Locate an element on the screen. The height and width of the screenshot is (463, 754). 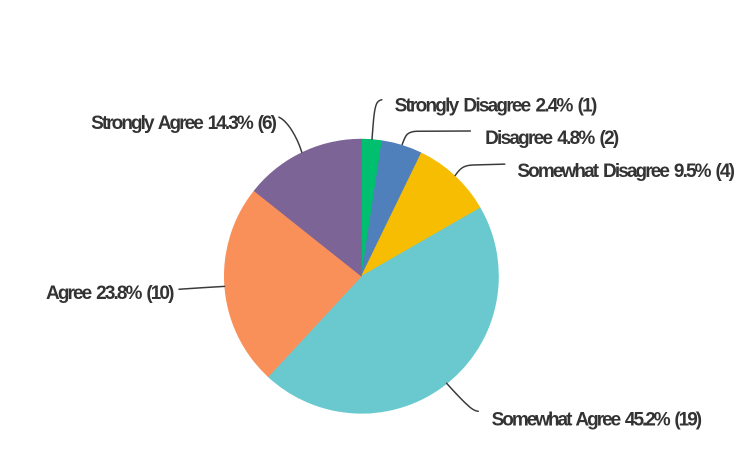
svg-text: Agree 23.8% (10) is located at coordinates (110, 293).